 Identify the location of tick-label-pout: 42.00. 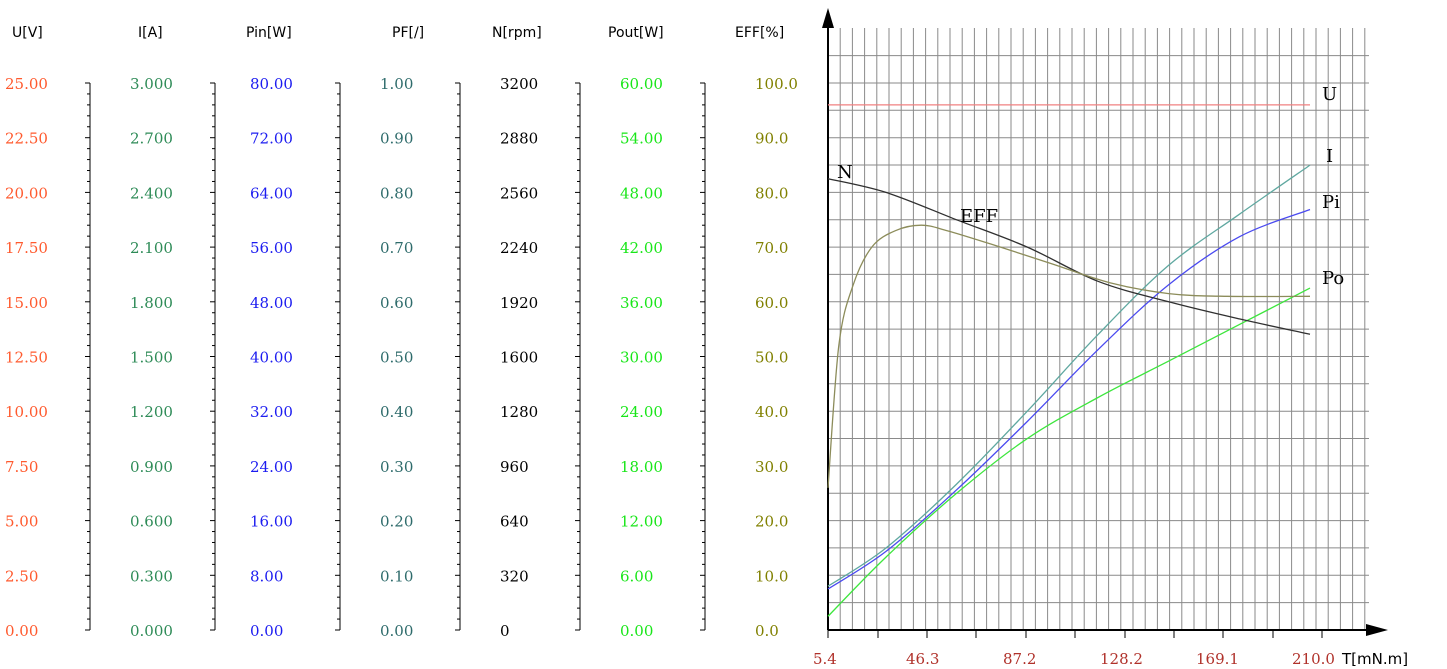
(641, 248).